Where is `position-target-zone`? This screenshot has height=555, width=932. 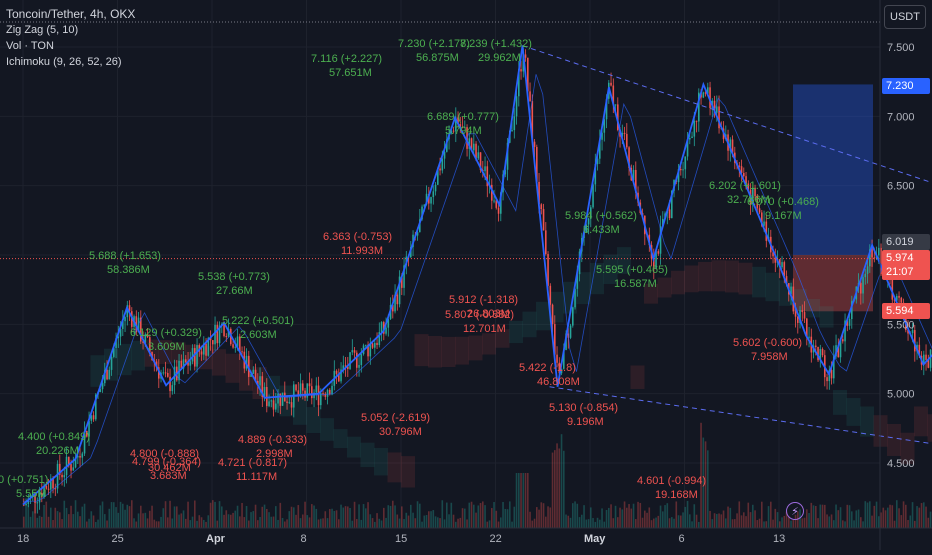
position-target-zone is located at coordinates (833, 169).